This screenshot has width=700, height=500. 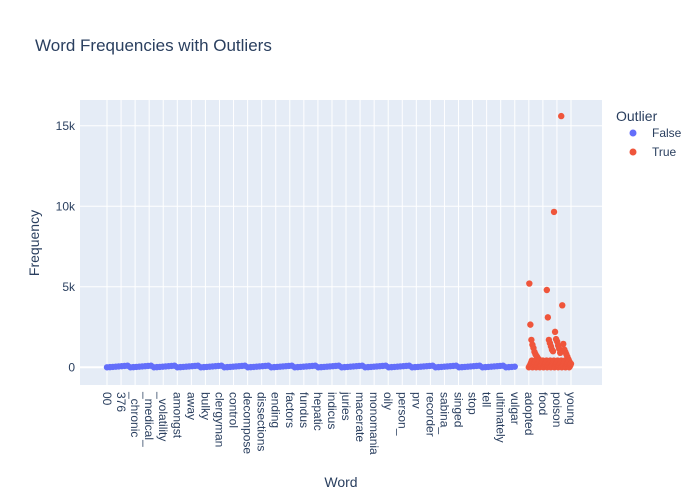 What do you see at coordinates (66, 126) in the screenshot?
I see `y-tick-label: 15k` at bounding box center [66, 126].